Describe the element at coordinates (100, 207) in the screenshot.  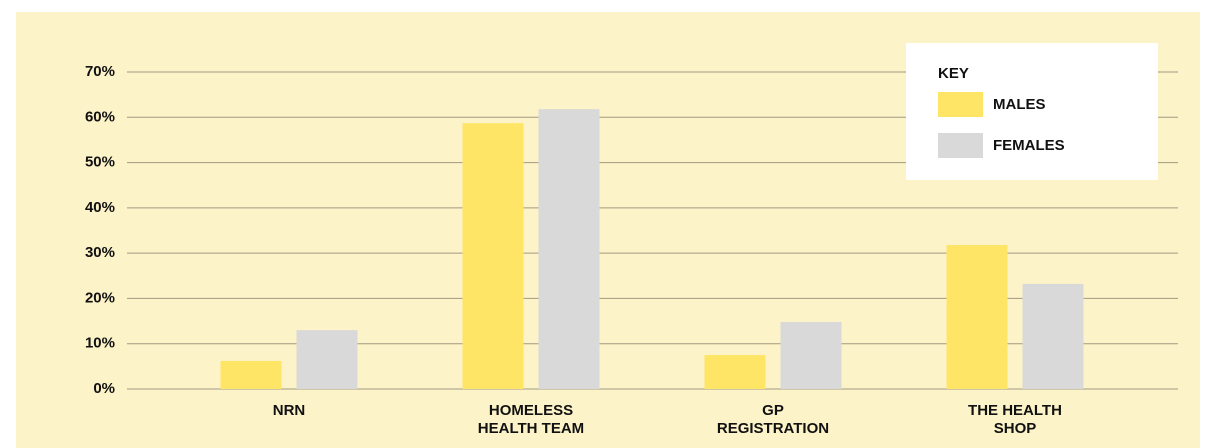
I see `y-tick-label: 40%` at that location.